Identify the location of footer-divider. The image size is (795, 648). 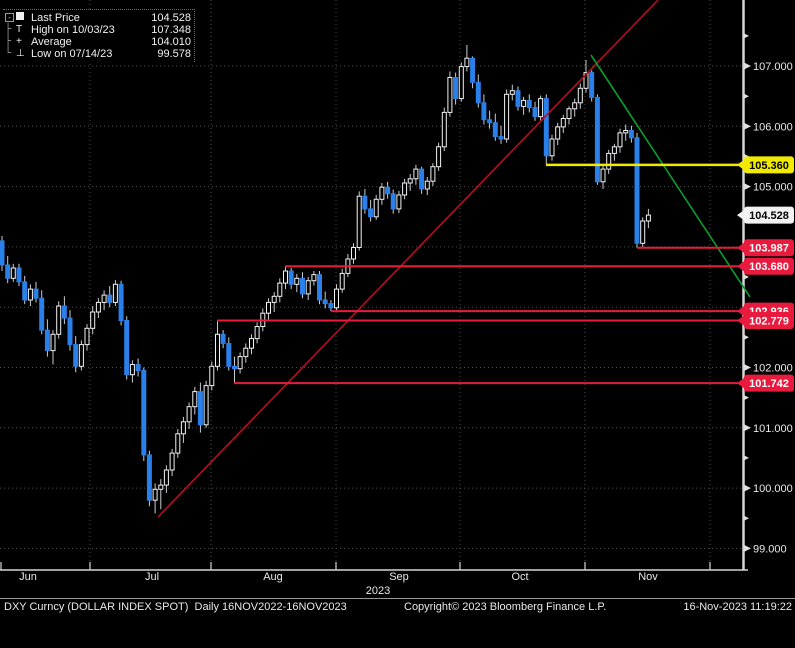
(397, 598).